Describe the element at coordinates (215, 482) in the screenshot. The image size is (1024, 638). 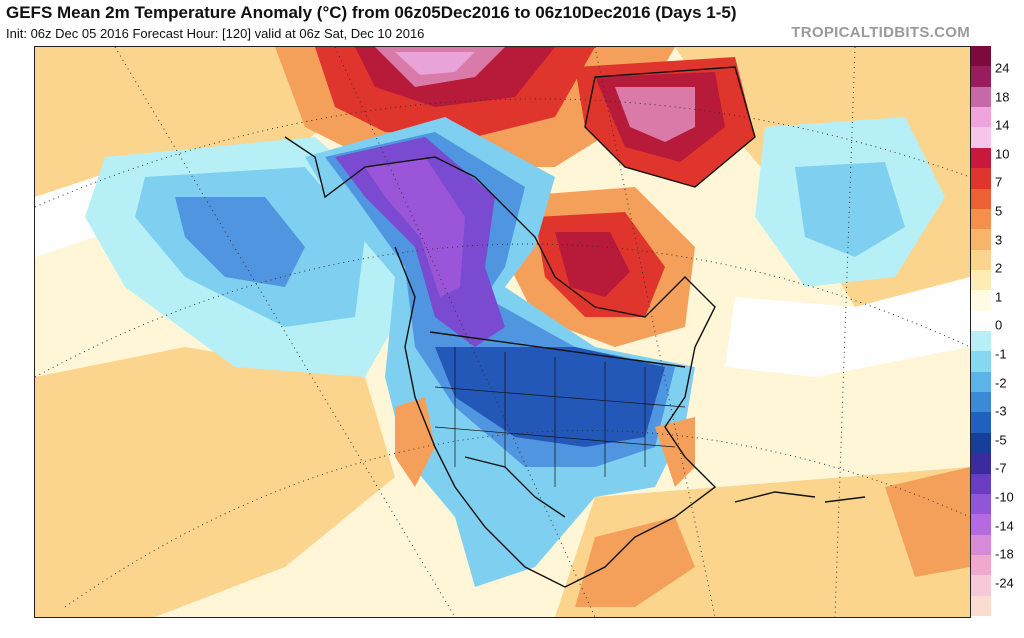
I see `warm-zone-pacific` at that location.